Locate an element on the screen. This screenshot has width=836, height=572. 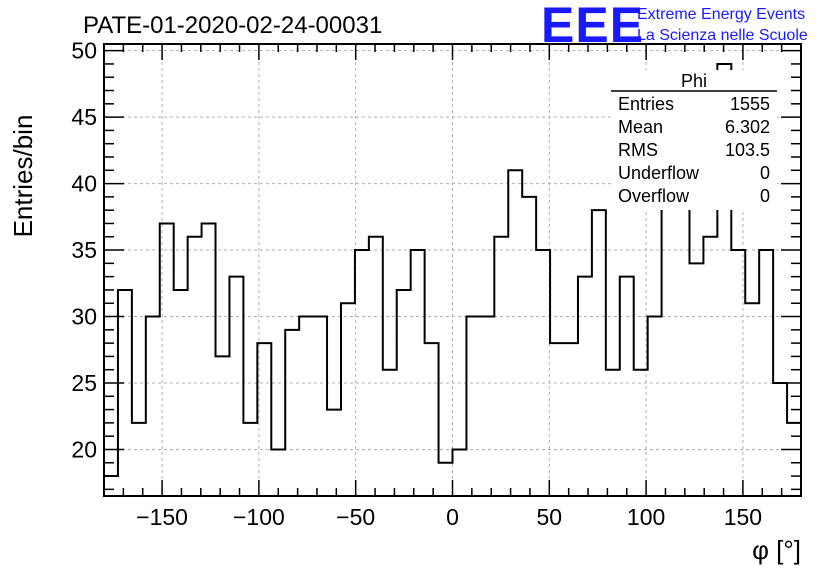
y-axis-label: Entries/bin is located at coordinates (23, 176).